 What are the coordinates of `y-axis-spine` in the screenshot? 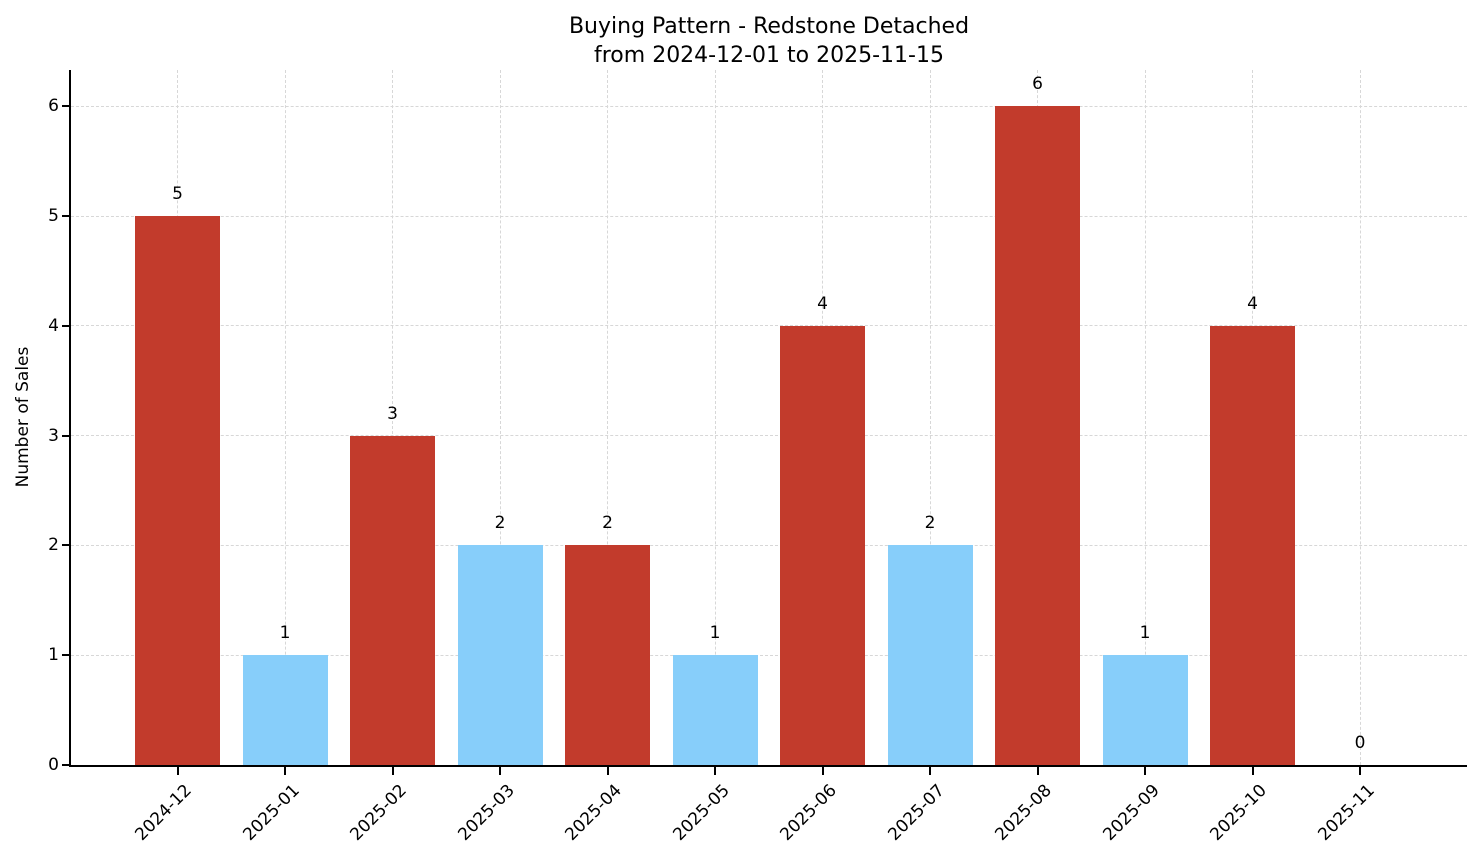 It's located at (70, 418).